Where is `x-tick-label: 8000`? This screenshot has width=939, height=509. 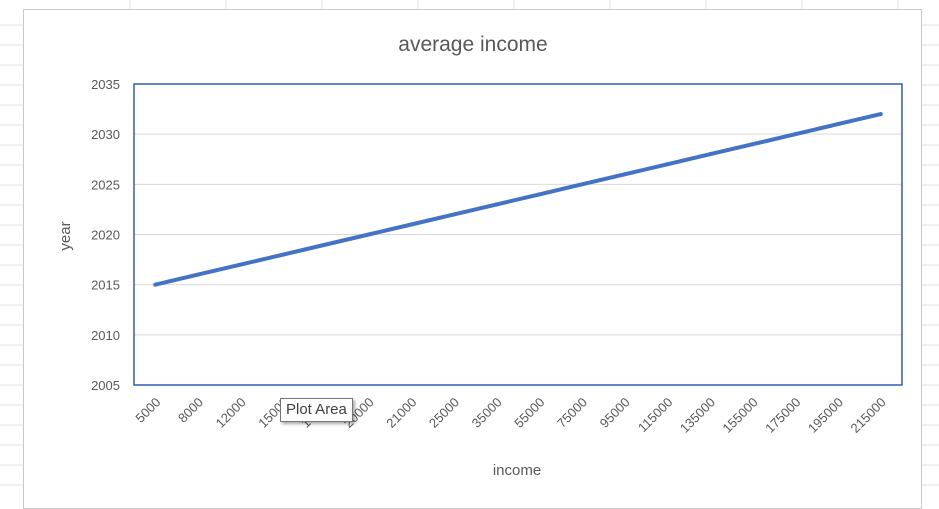
x-tick-label: 8000 is located at coordinates (190, 410).